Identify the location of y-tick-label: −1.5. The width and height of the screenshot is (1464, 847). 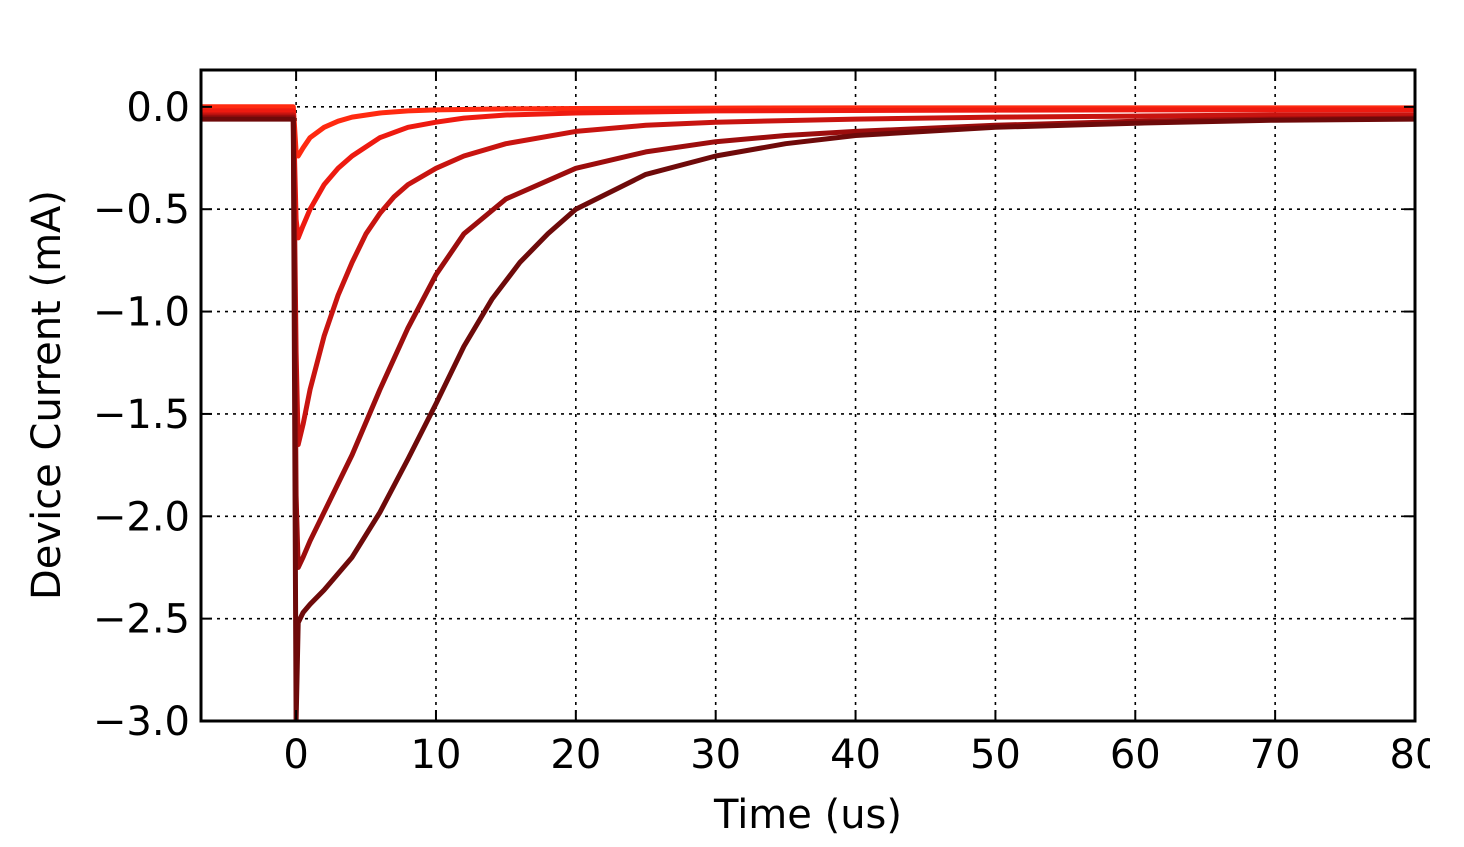
(141, 415).